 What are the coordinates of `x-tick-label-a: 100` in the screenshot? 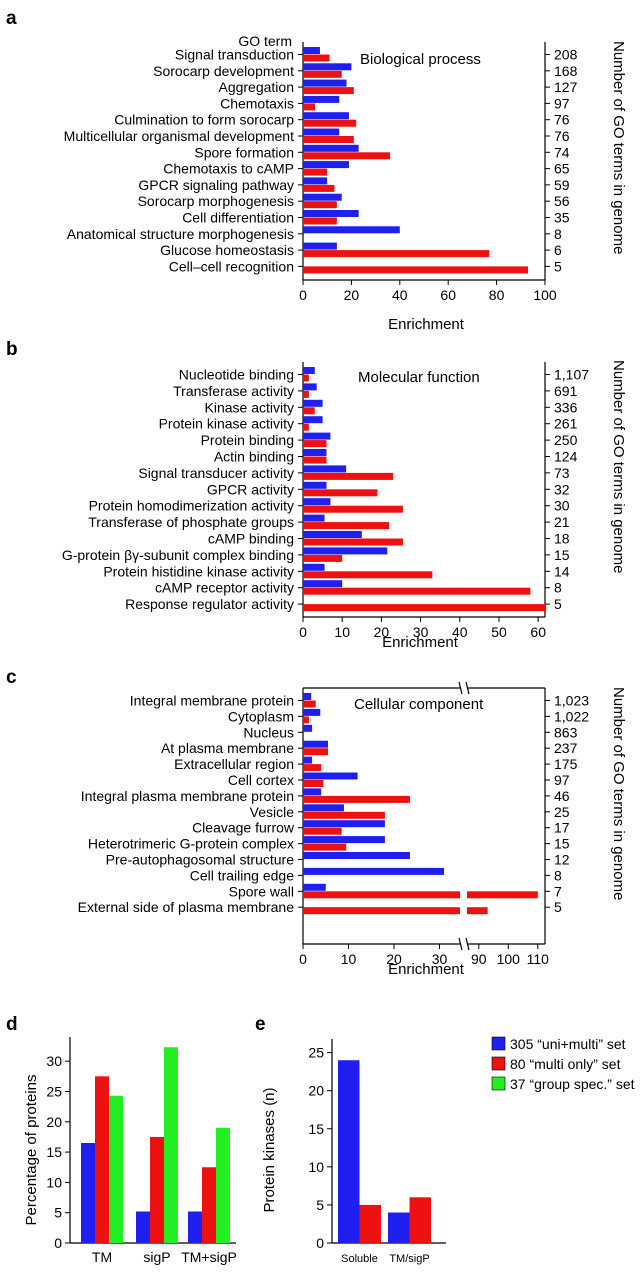 It's located at (545, 295).